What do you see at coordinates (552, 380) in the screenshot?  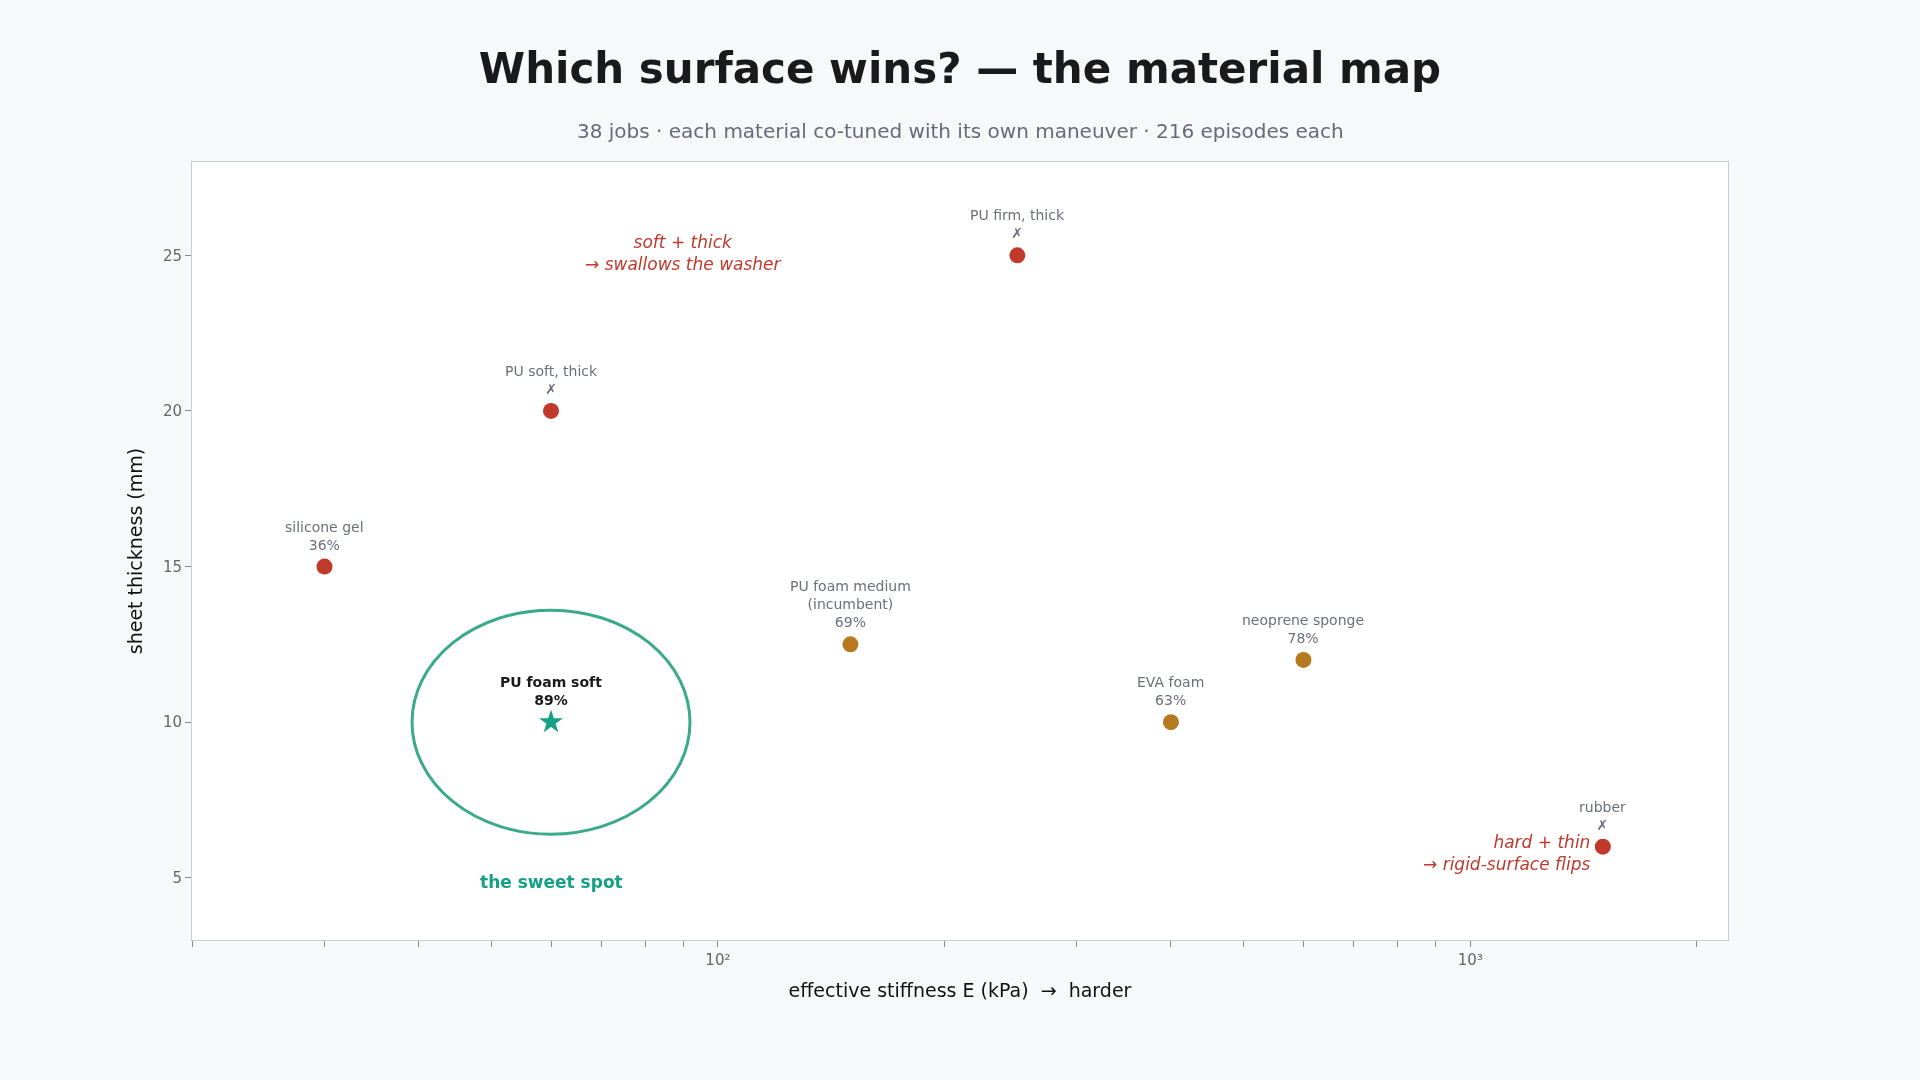 I see `annotation: PU soft, thick ✗` at bounding box center [552, 380].